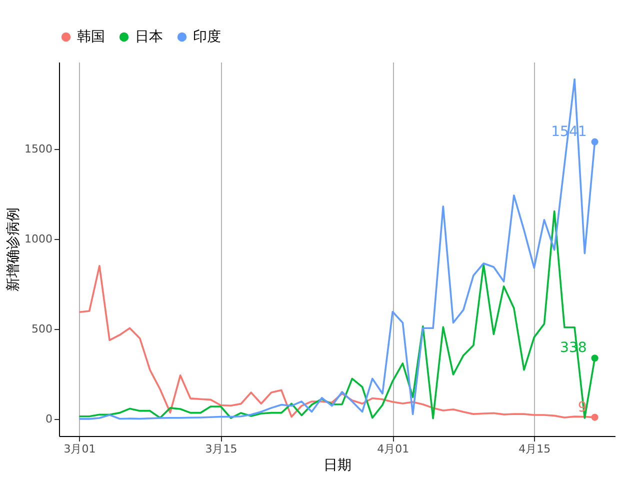 This screenshot has height=480, width=640. I want to click on y-tick-label: 1000, so click(38, 239).